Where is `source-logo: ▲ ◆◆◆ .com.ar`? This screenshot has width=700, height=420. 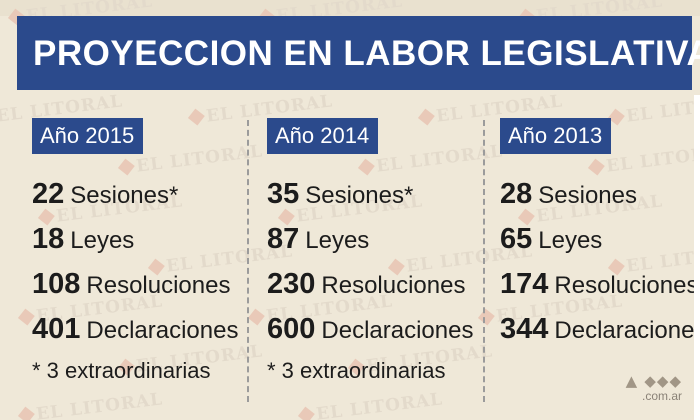 source-logo: ▲ ◆◆◆ .com.ar is located at coordinates (599, 389).